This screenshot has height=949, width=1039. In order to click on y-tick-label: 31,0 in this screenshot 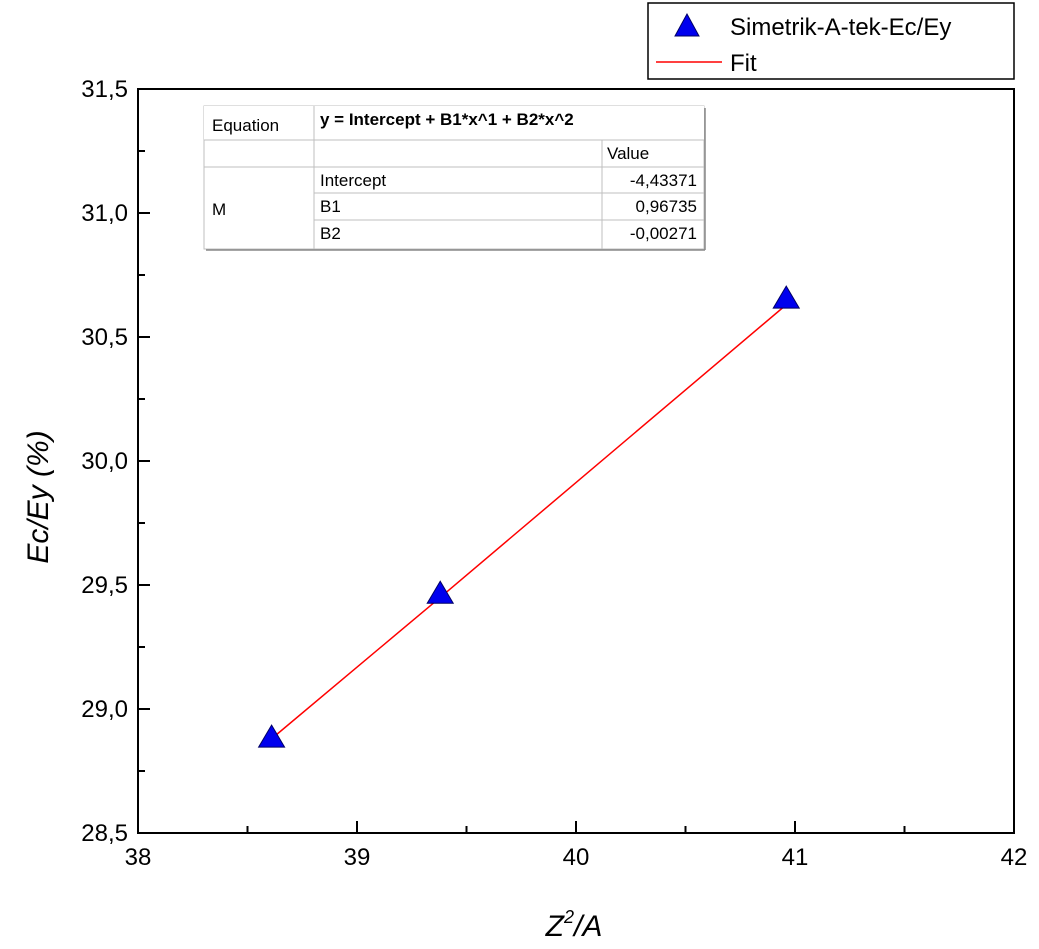, I will do `click(104, 213)`.